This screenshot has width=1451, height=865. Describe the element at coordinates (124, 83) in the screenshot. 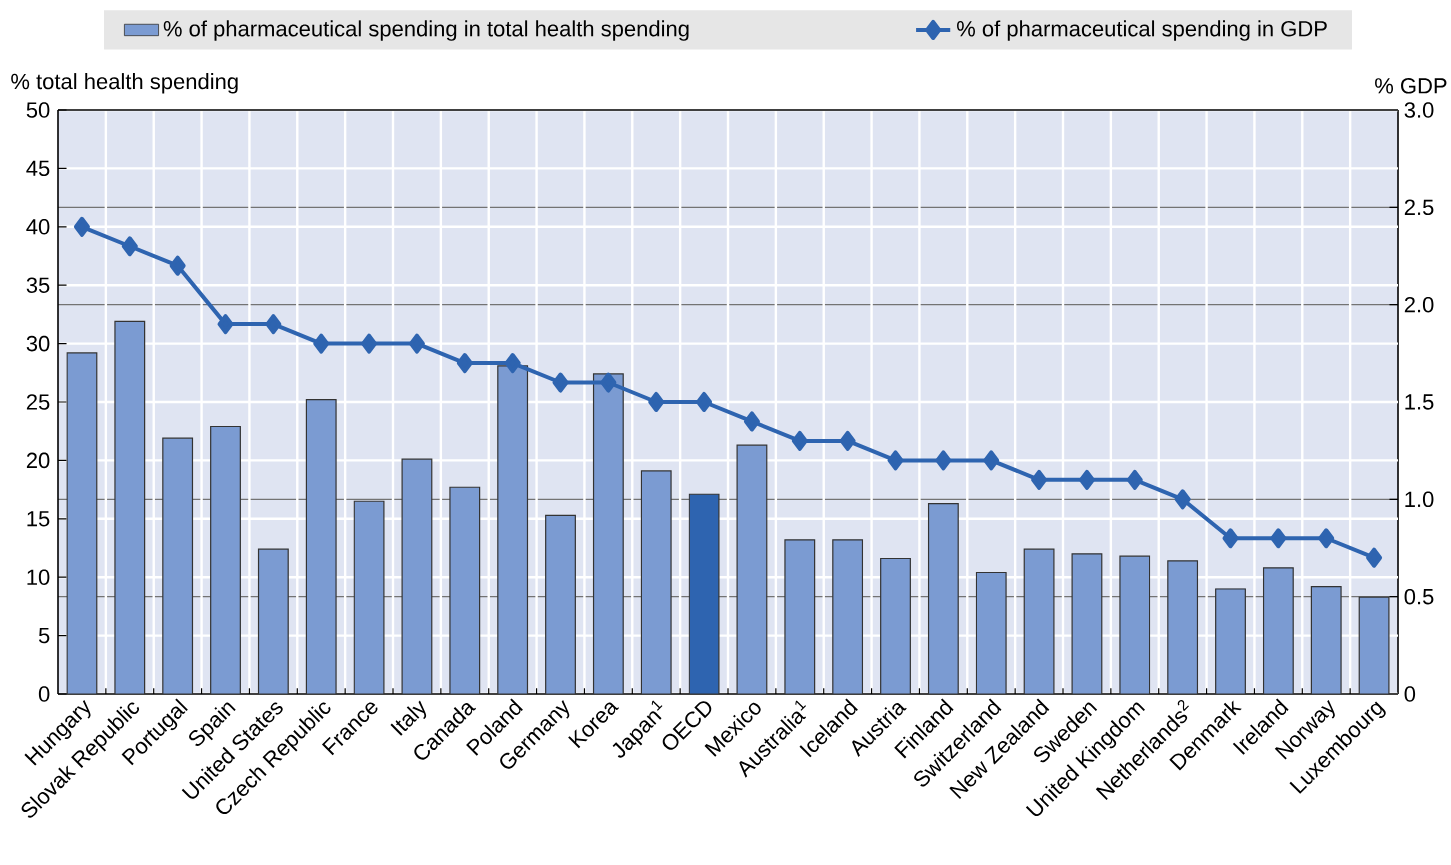

I see `y-axis-title: % total health spending` at that location.